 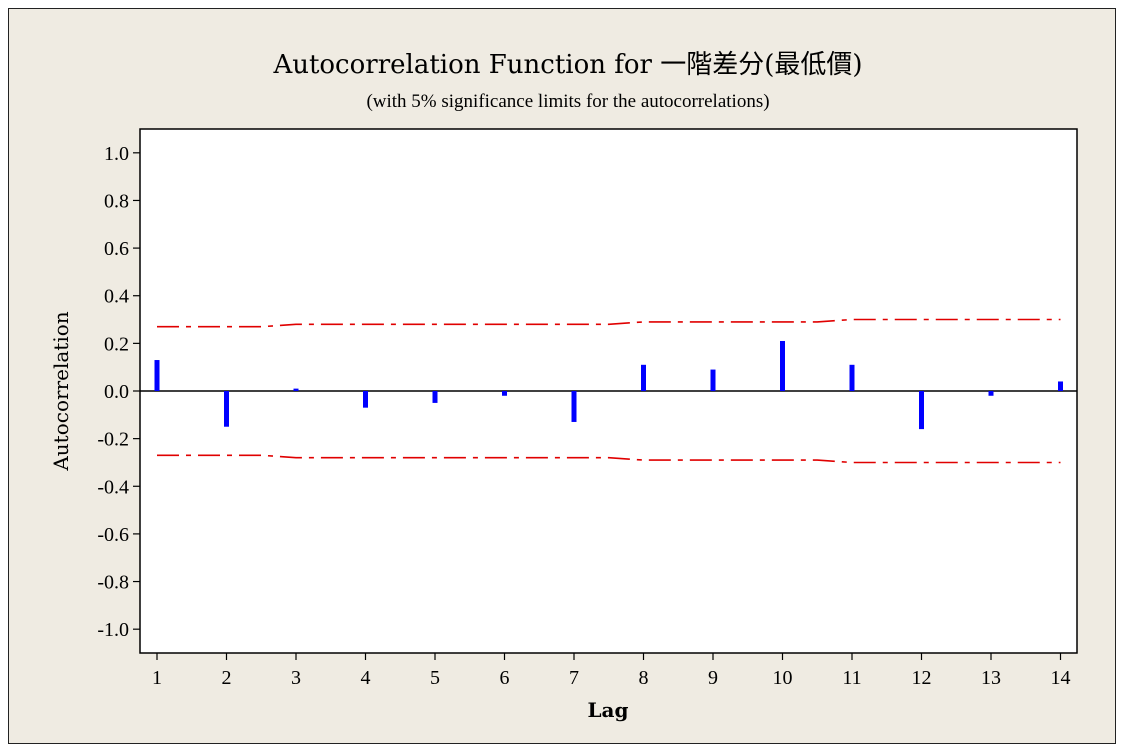 I want to click on y-tick-label: -1.0, so click(x=113, y=630).